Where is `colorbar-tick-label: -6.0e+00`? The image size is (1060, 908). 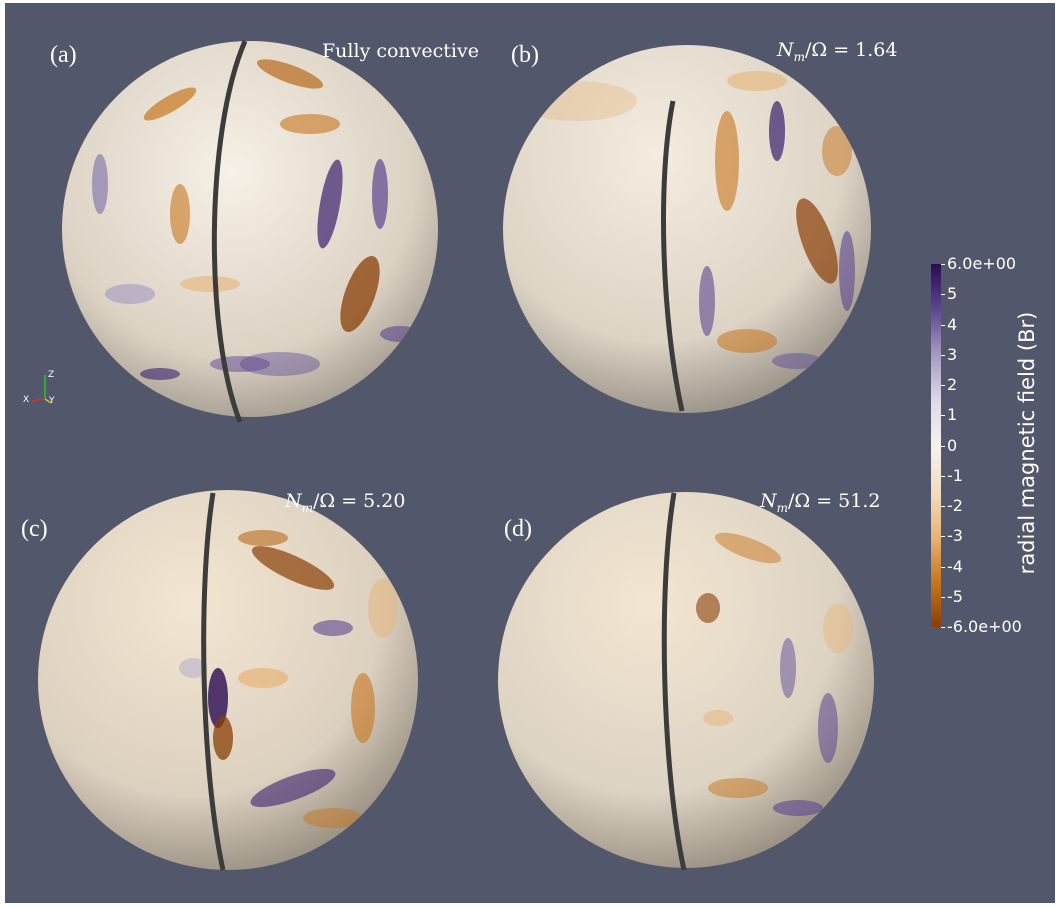 colorbar-tick-label: -6.0e+00 is located at coordinates (984, 626).